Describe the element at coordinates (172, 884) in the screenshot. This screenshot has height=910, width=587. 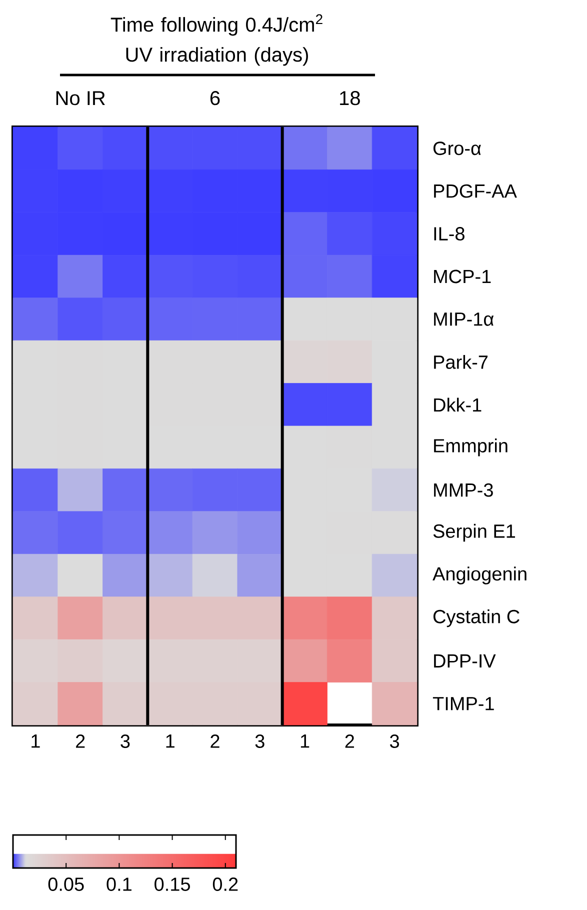
I see `color-bar-label: 0.15` at that location.